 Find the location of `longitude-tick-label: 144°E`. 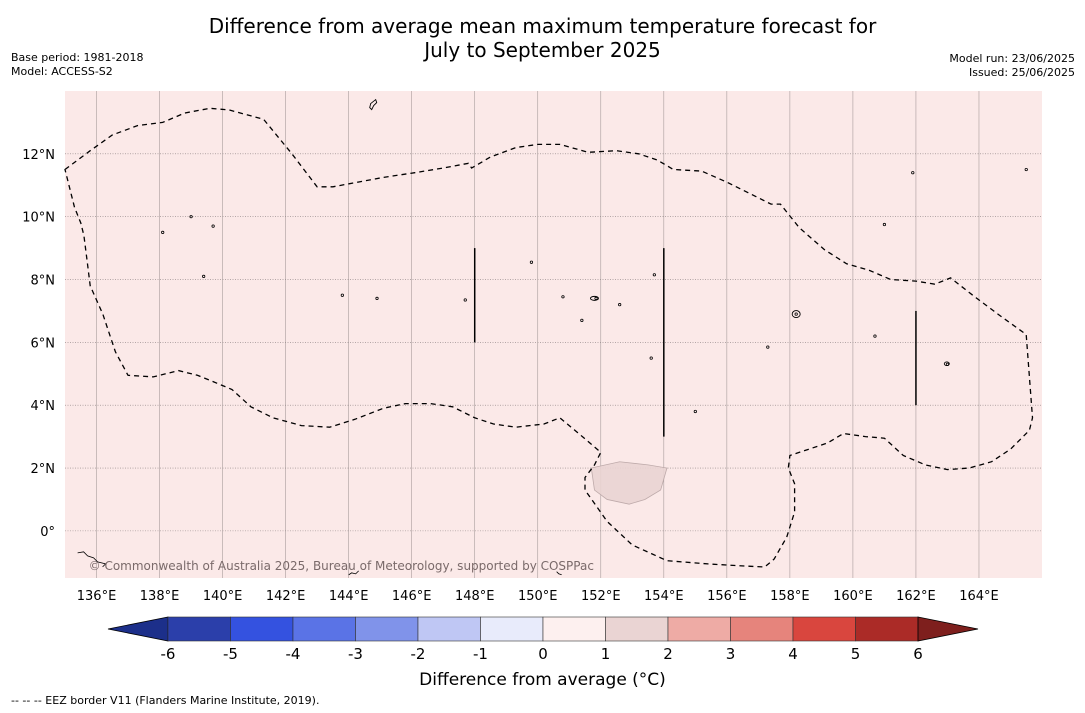

longitude-tick-label: 144°E is located at coordinates (349, 596).